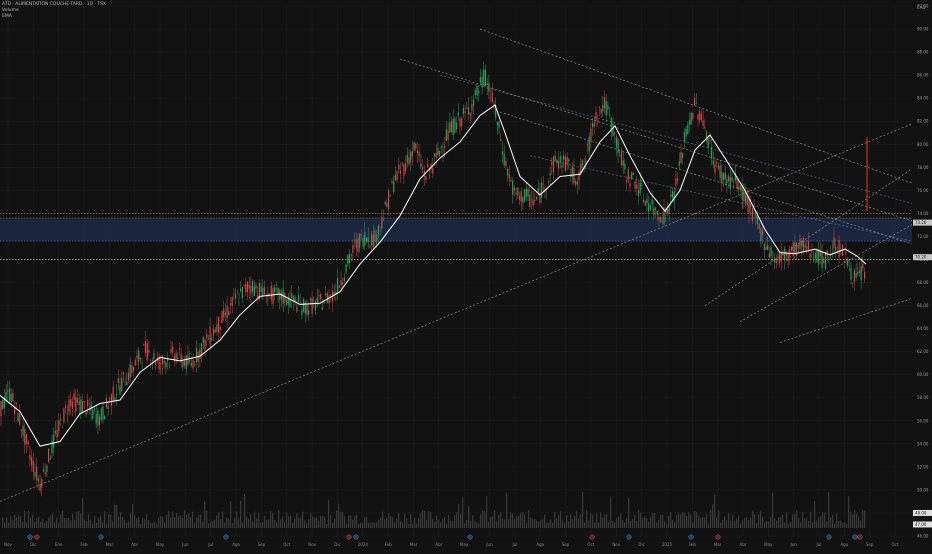 This screenshot has width=932, height=554. What do you see at coordinates (923, 236) in the screenshot?
I see `y-tick-label: 72.00` at bounding box center [923, 236].